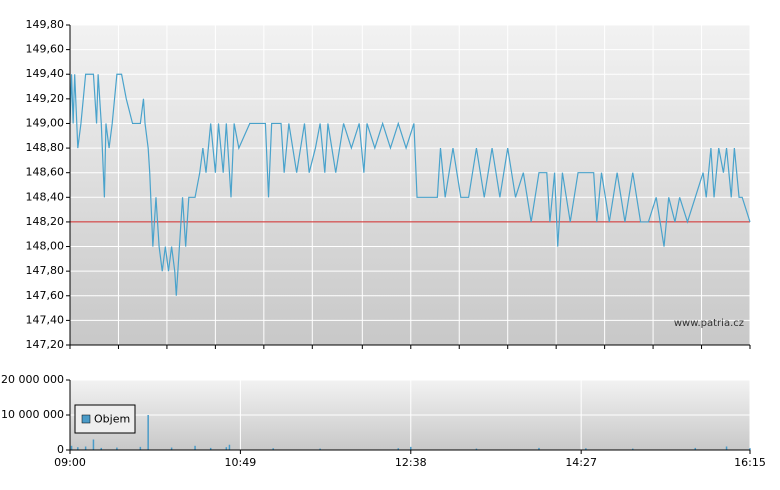  I want to click on x-tick-label: 09:00, so click(70, 462).